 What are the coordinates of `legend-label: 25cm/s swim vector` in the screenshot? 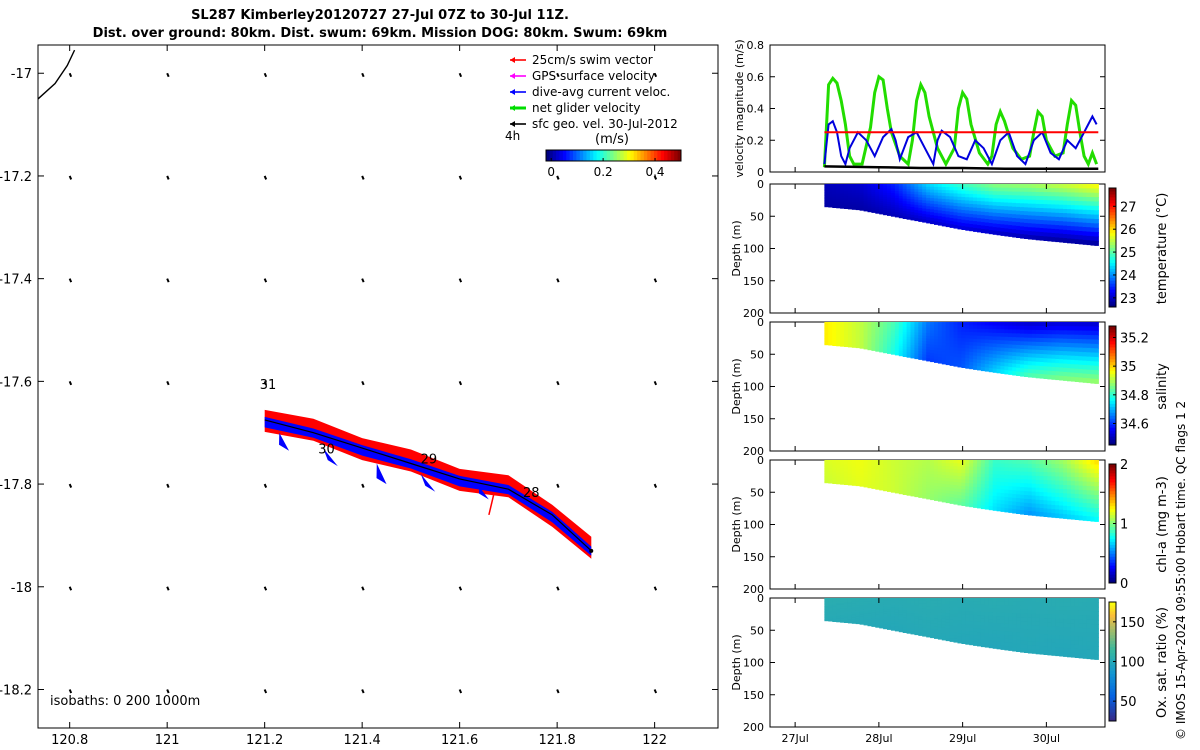 It's located at (592, 60).